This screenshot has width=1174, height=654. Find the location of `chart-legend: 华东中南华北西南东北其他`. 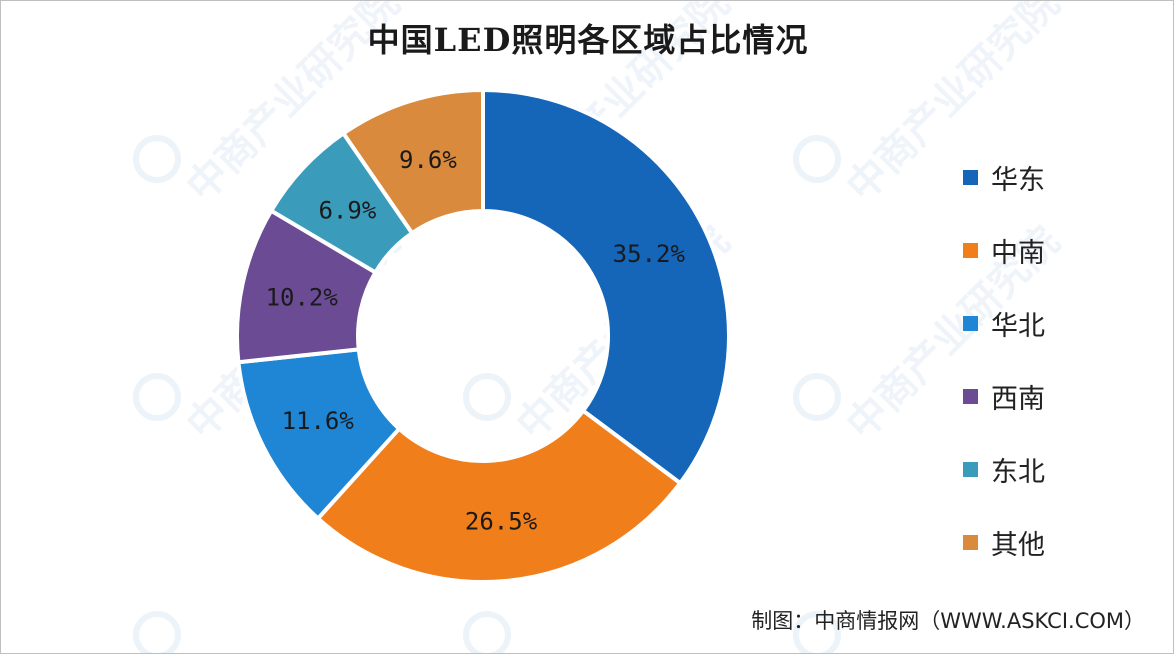

chart-legend: 华东中南华北西南东北其他 is located at coordinates (1004, 360).